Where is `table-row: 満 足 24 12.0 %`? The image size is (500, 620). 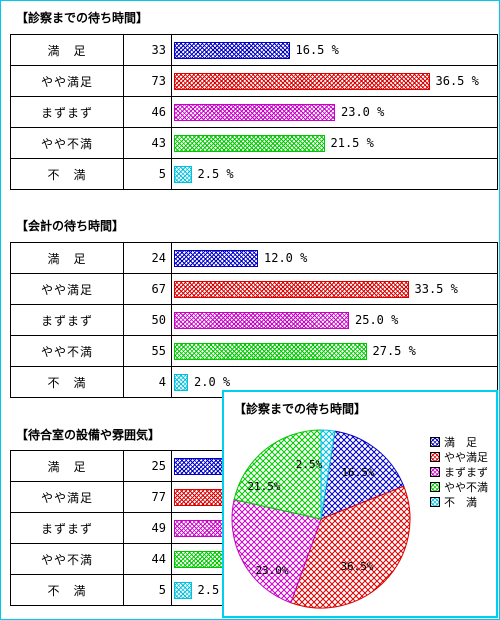 table-row: 満 足 24 12.0 % is located at coordinates (254, 258).